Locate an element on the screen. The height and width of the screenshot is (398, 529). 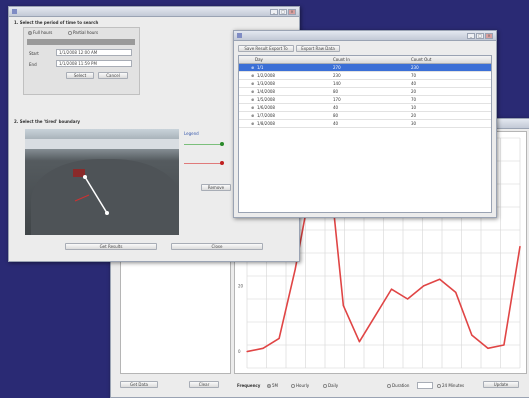
query-window-titlebar: _ □ × is located at coordinates (154, 12).